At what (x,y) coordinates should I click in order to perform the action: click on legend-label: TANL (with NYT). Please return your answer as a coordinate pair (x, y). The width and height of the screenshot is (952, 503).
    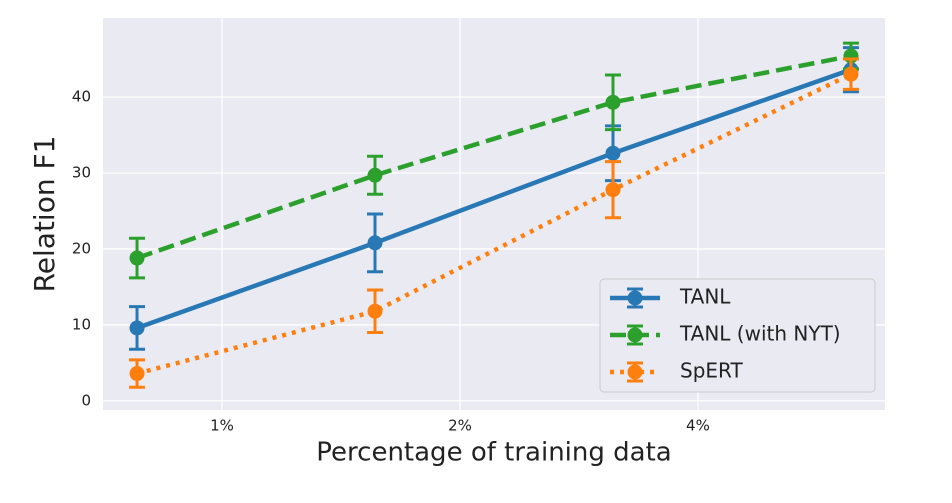
    Looking at the image, I should click on (760, 334).